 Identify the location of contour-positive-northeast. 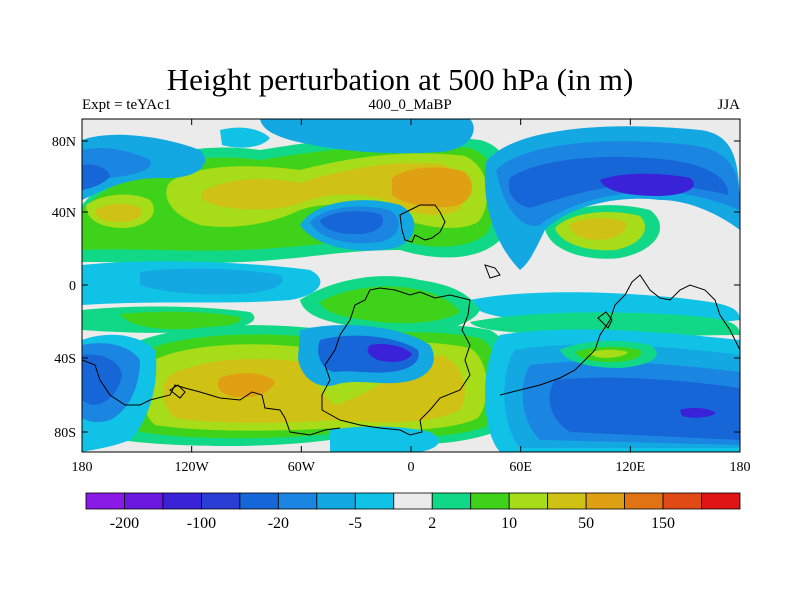
(598, 229).